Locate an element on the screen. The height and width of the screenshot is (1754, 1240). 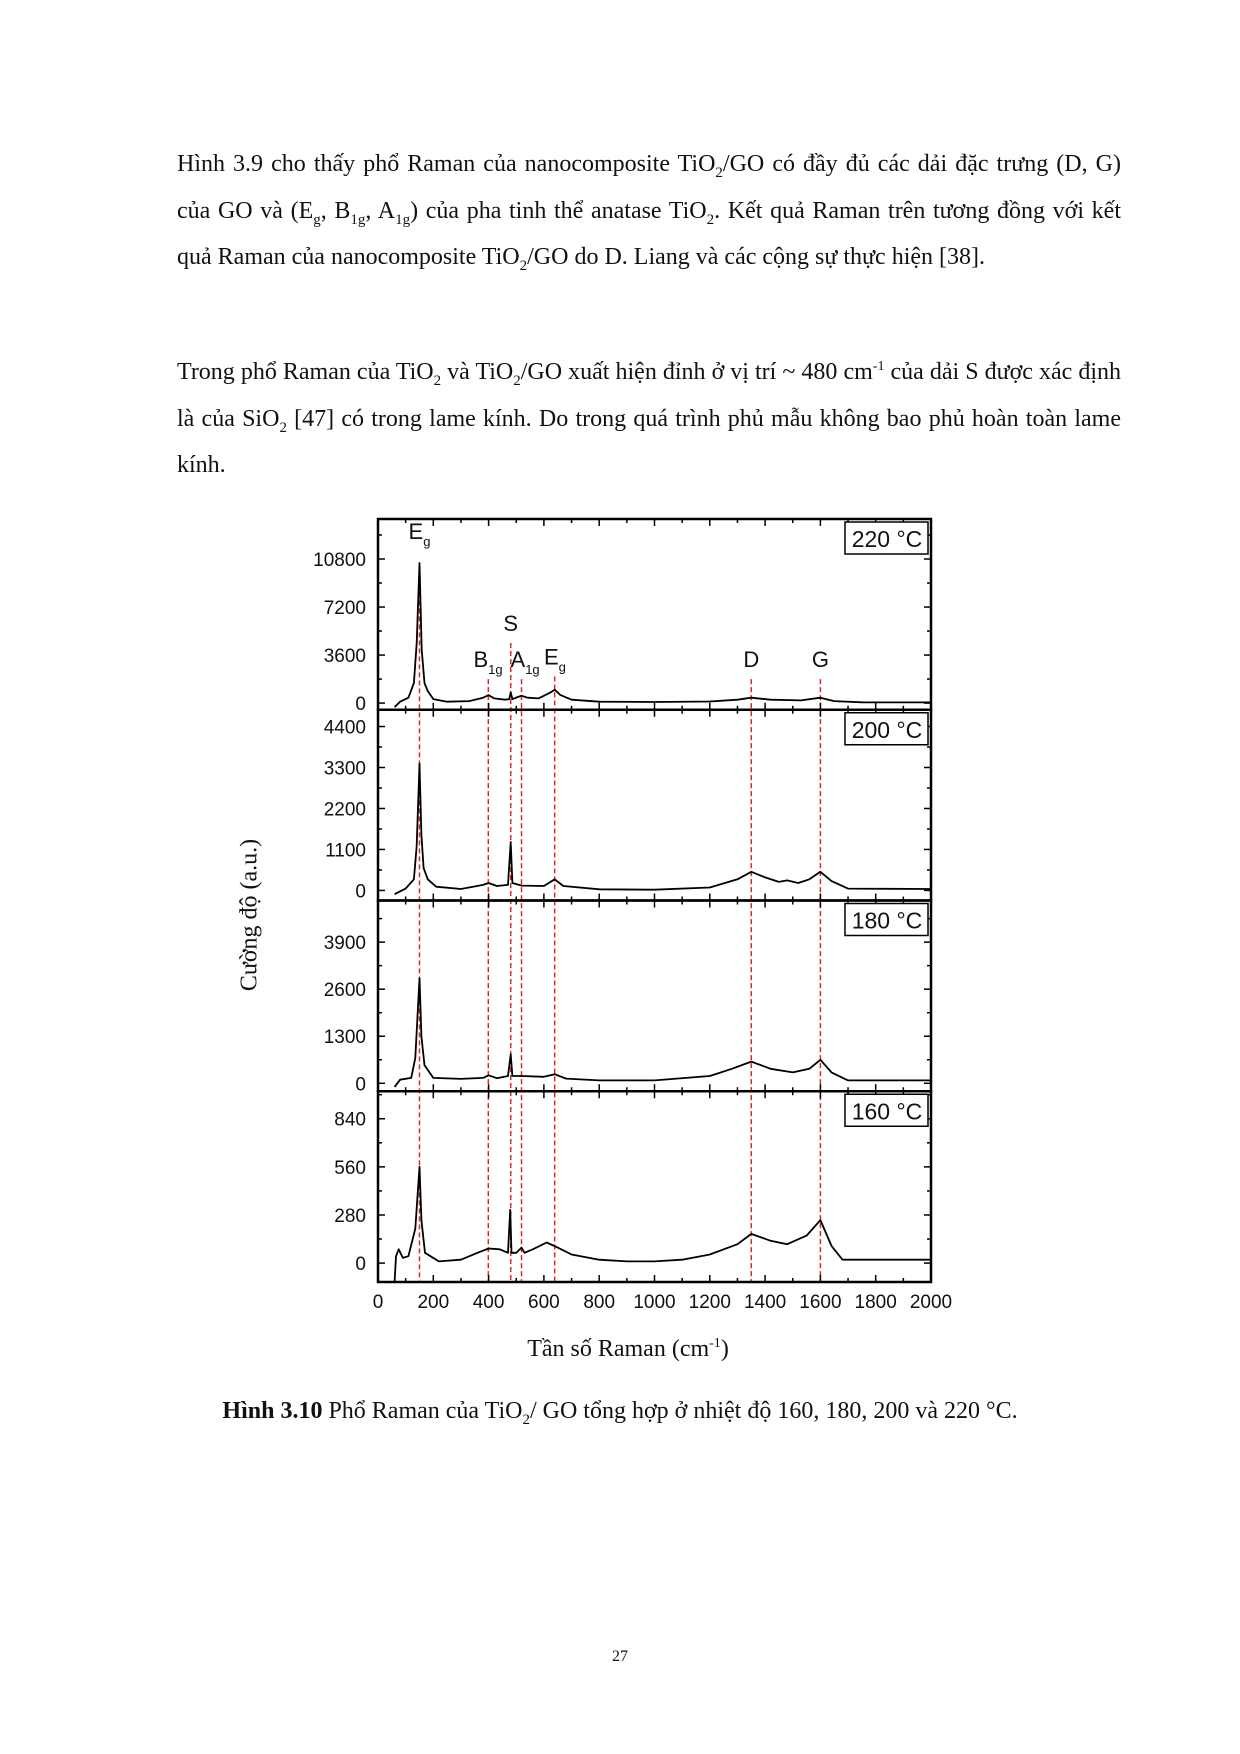
superscript: -1 is located at coordinates (878, 366).